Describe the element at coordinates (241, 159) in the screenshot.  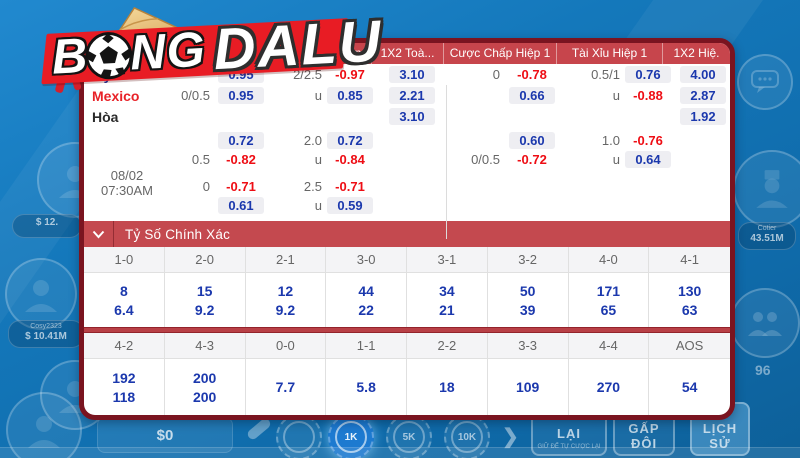
I see `odds-cell: -0.82` at that location.